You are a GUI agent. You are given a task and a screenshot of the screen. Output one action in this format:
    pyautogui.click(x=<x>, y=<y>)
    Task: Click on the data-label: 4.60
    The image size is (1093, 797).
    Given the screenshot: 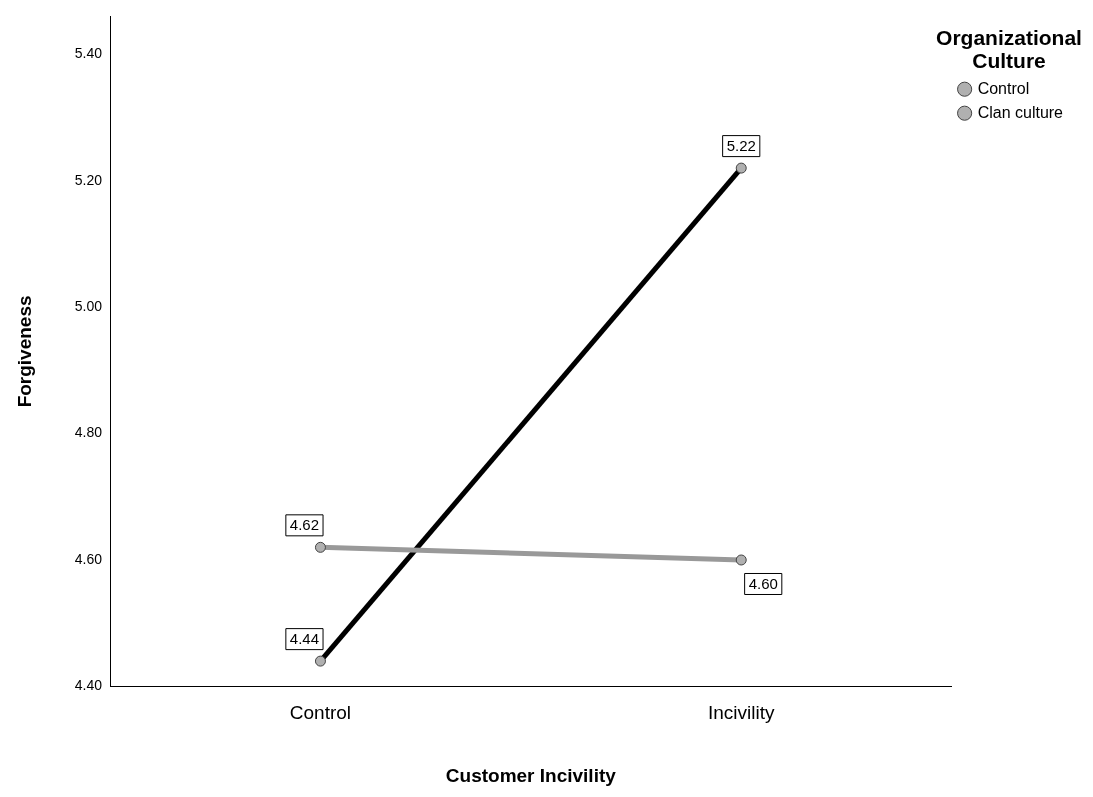 What is the action you would take?
    pyautogui.click(x=763, y=584)
    